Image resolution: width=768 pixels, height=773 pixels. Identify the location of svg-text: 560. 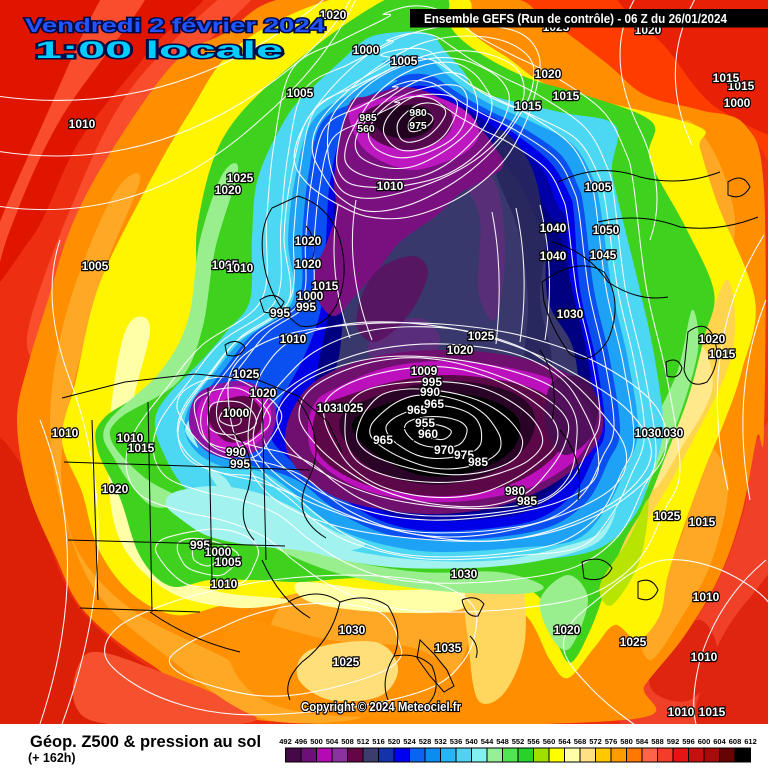
(549, 741).